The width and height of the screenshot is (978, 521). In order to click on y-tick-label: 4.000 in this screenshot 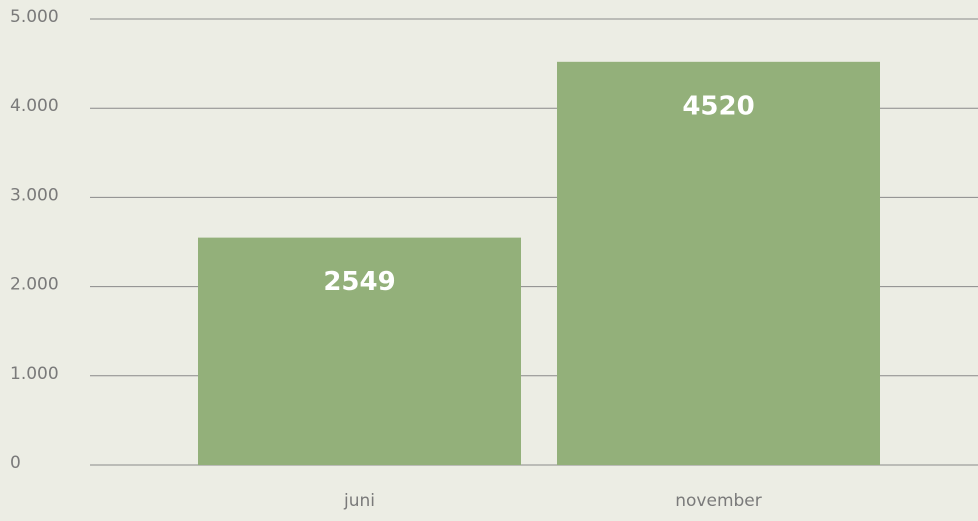, I will do `click(34, 106)`.